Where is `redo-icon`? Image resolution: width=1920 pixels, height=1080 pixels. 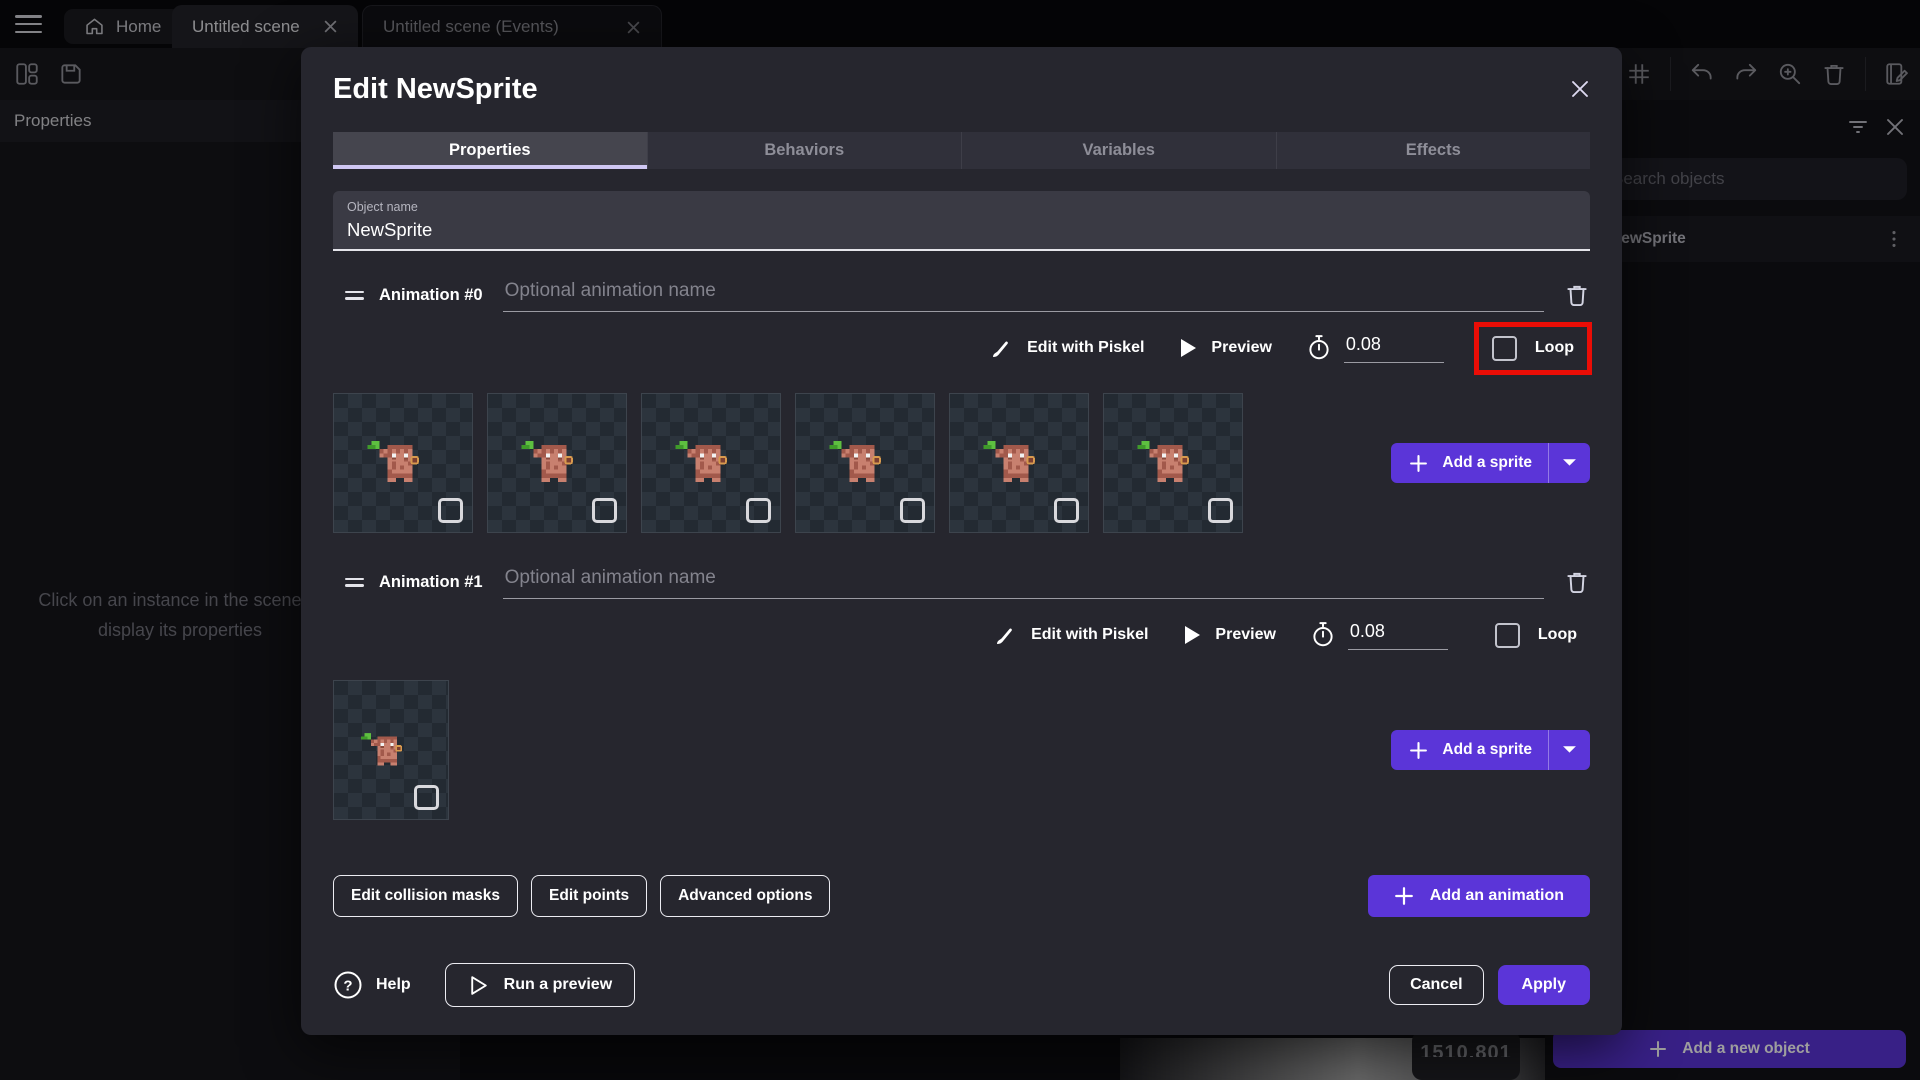
redo-icon is located at coordinates (1746, 74).